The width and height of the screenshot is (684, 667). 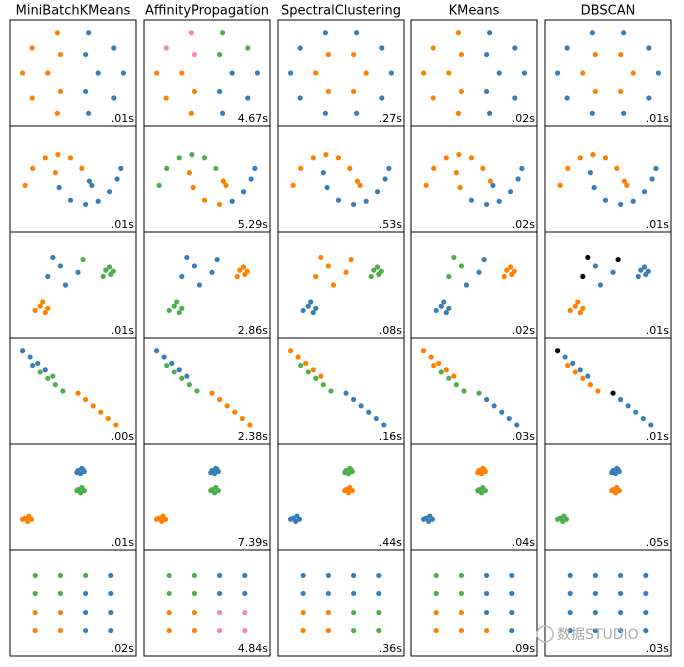 I want to click on panel: 7.39s, so click(x=207, y=497).